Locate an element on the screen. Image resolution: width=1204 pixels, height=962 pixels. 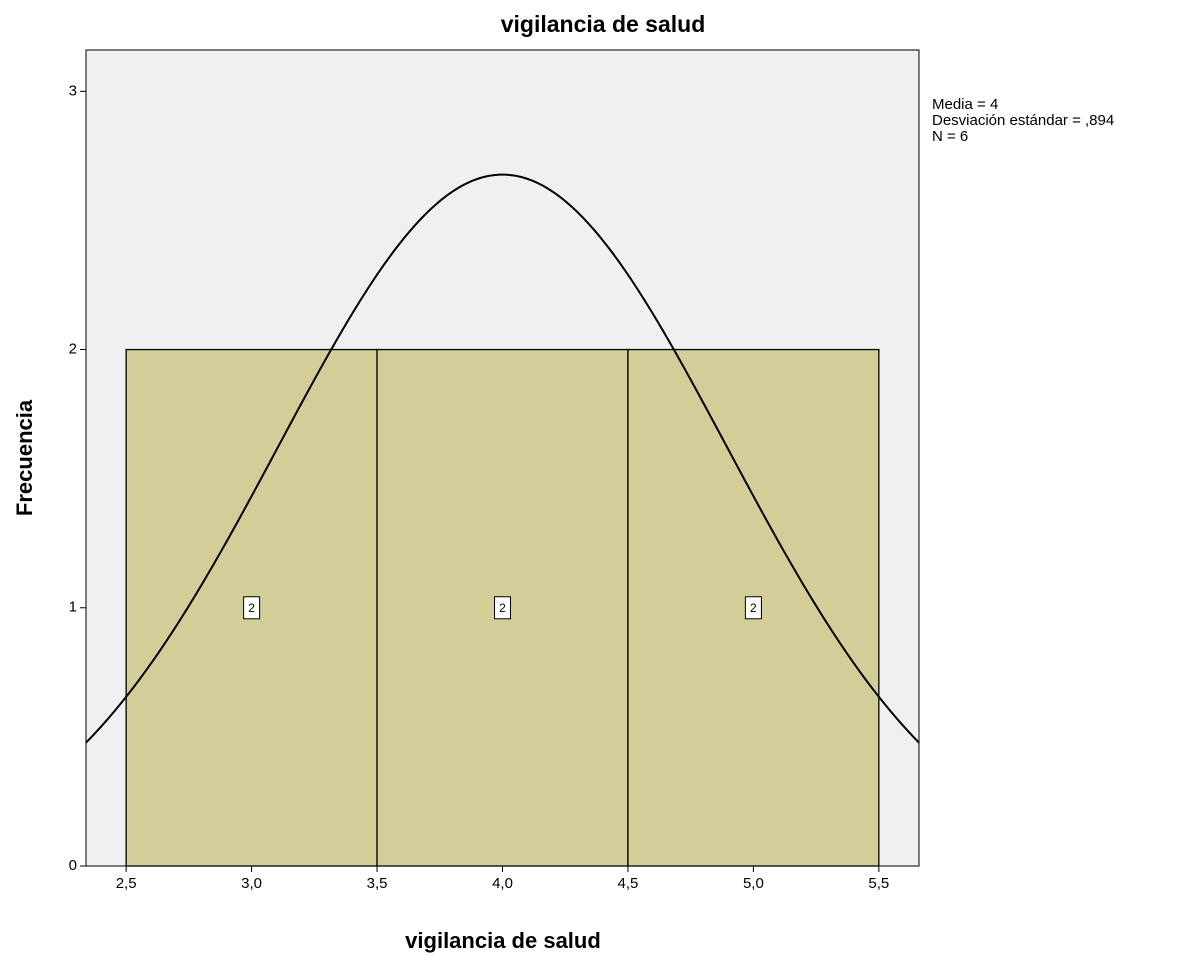
y-tick-label: 0 is located at coordinates (73, 865).